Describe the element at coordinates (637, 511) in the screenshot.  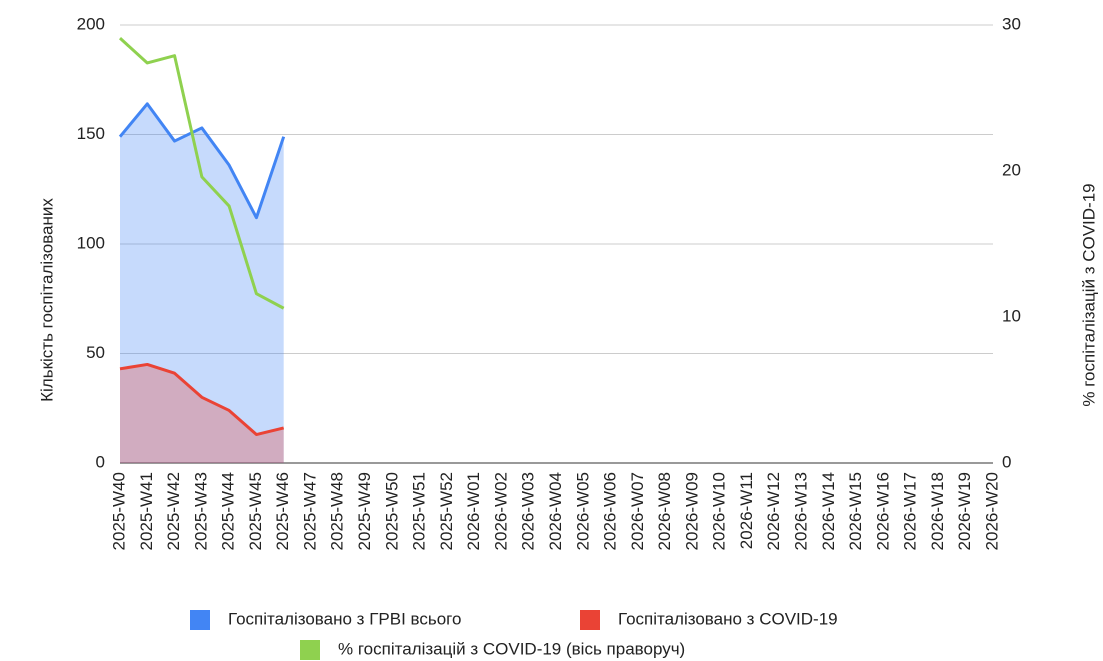
I see `x-tick-label: 2026-W07` at that location.